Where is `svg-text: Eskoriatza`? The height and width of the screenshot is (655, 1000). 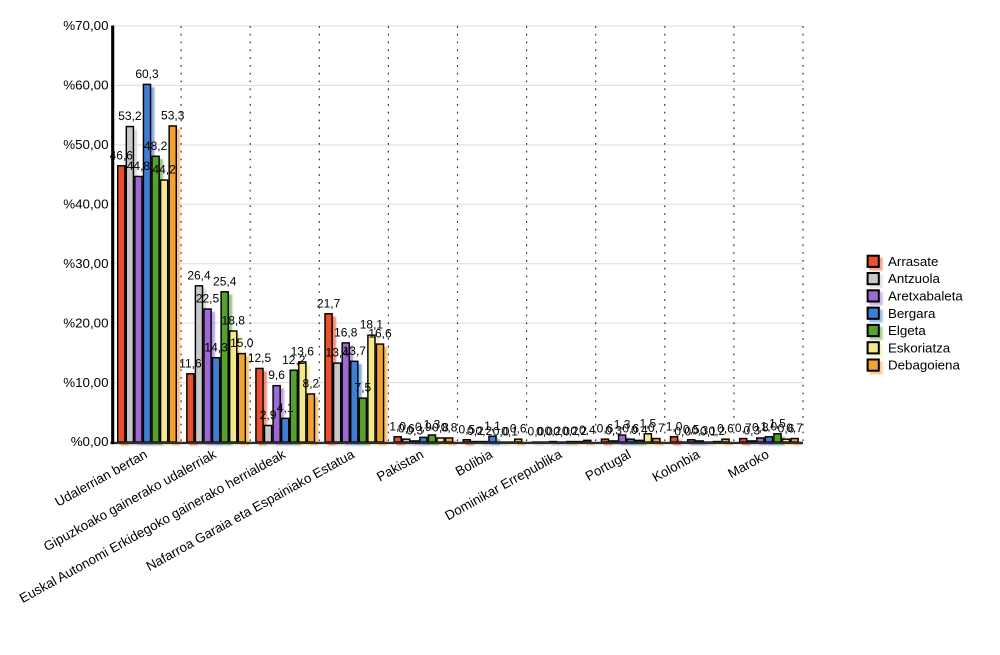
svg-text: Eskoriatza is located at coordinates (919, 347).